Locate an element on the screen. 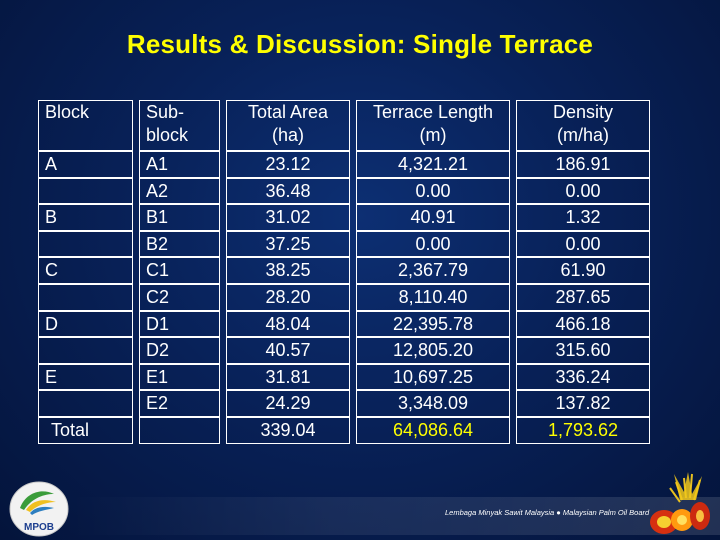  cell-total-area: 28.20 is located at coordinates (288, 297).